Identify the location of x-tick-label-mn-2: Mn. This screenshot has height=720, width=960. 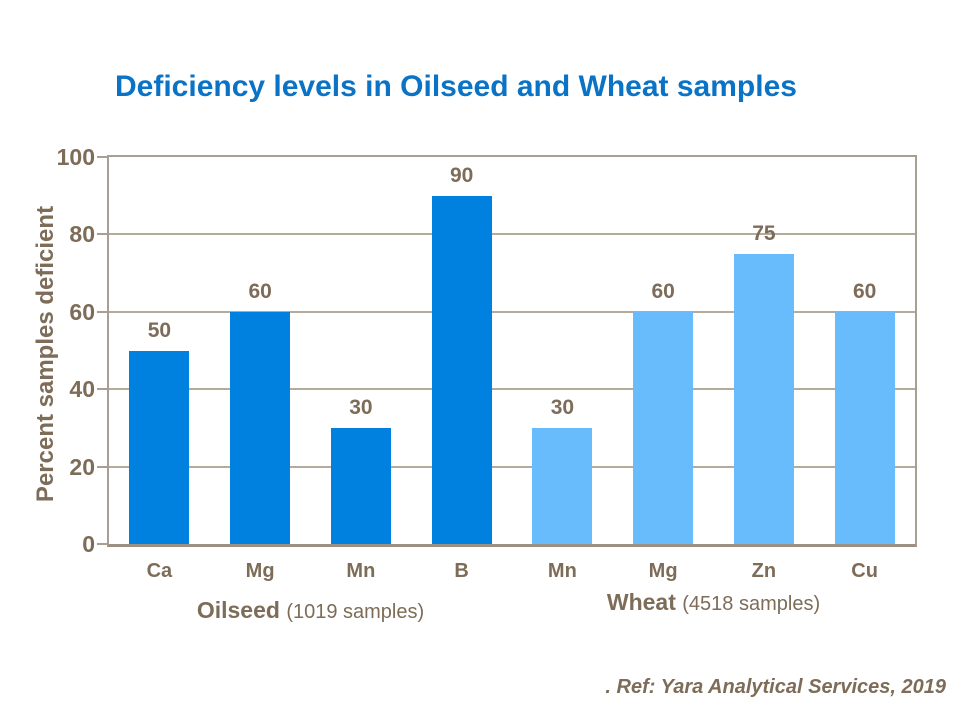
(361, 571).